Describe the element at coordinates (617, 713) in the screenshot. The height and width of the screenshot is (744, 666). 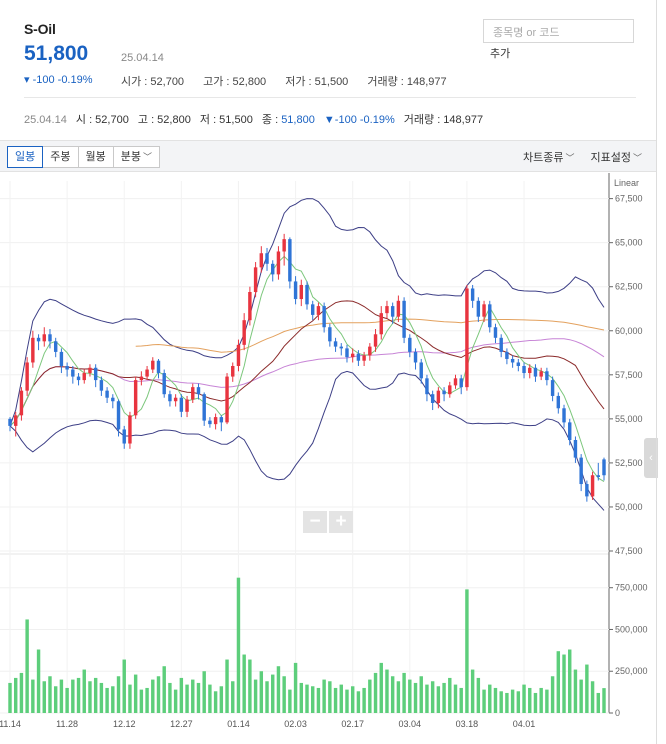
I see `volume-tick-label: 0` at that location.